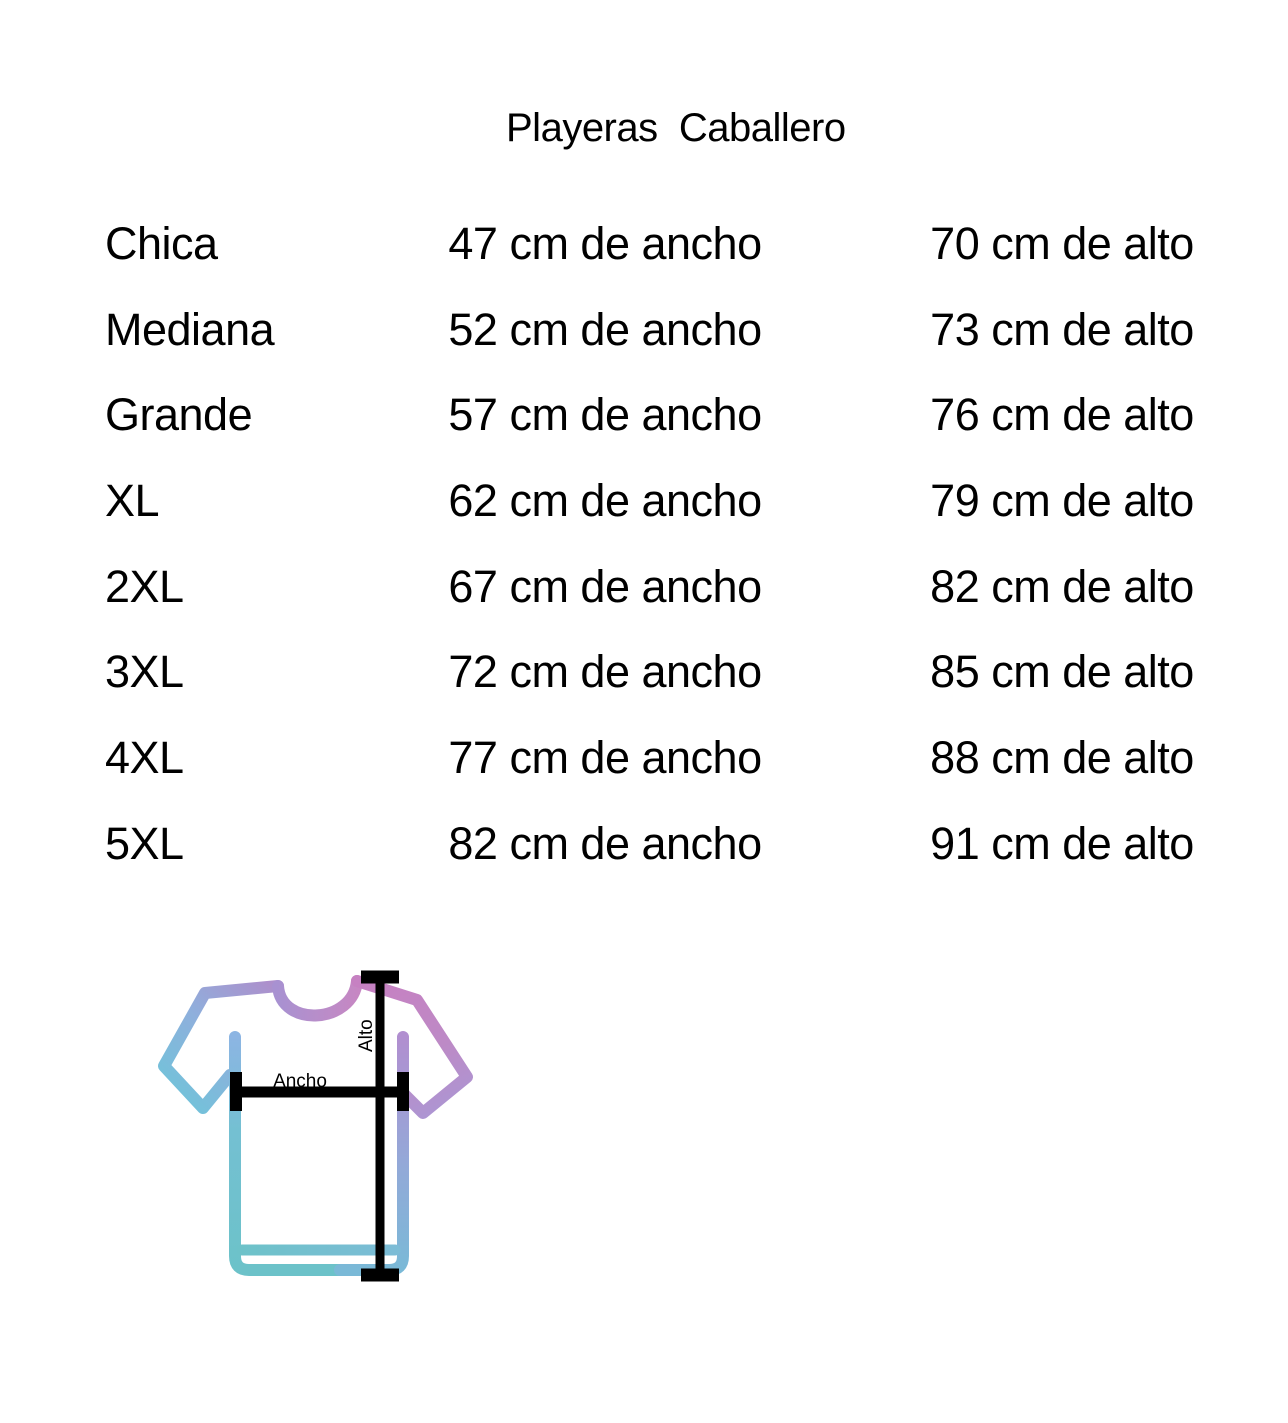  What do you see at coordinates (605, 843) in the screenshot?
I see `ancho-value: 82 cm de ancho` at bounding box center [605, 843].